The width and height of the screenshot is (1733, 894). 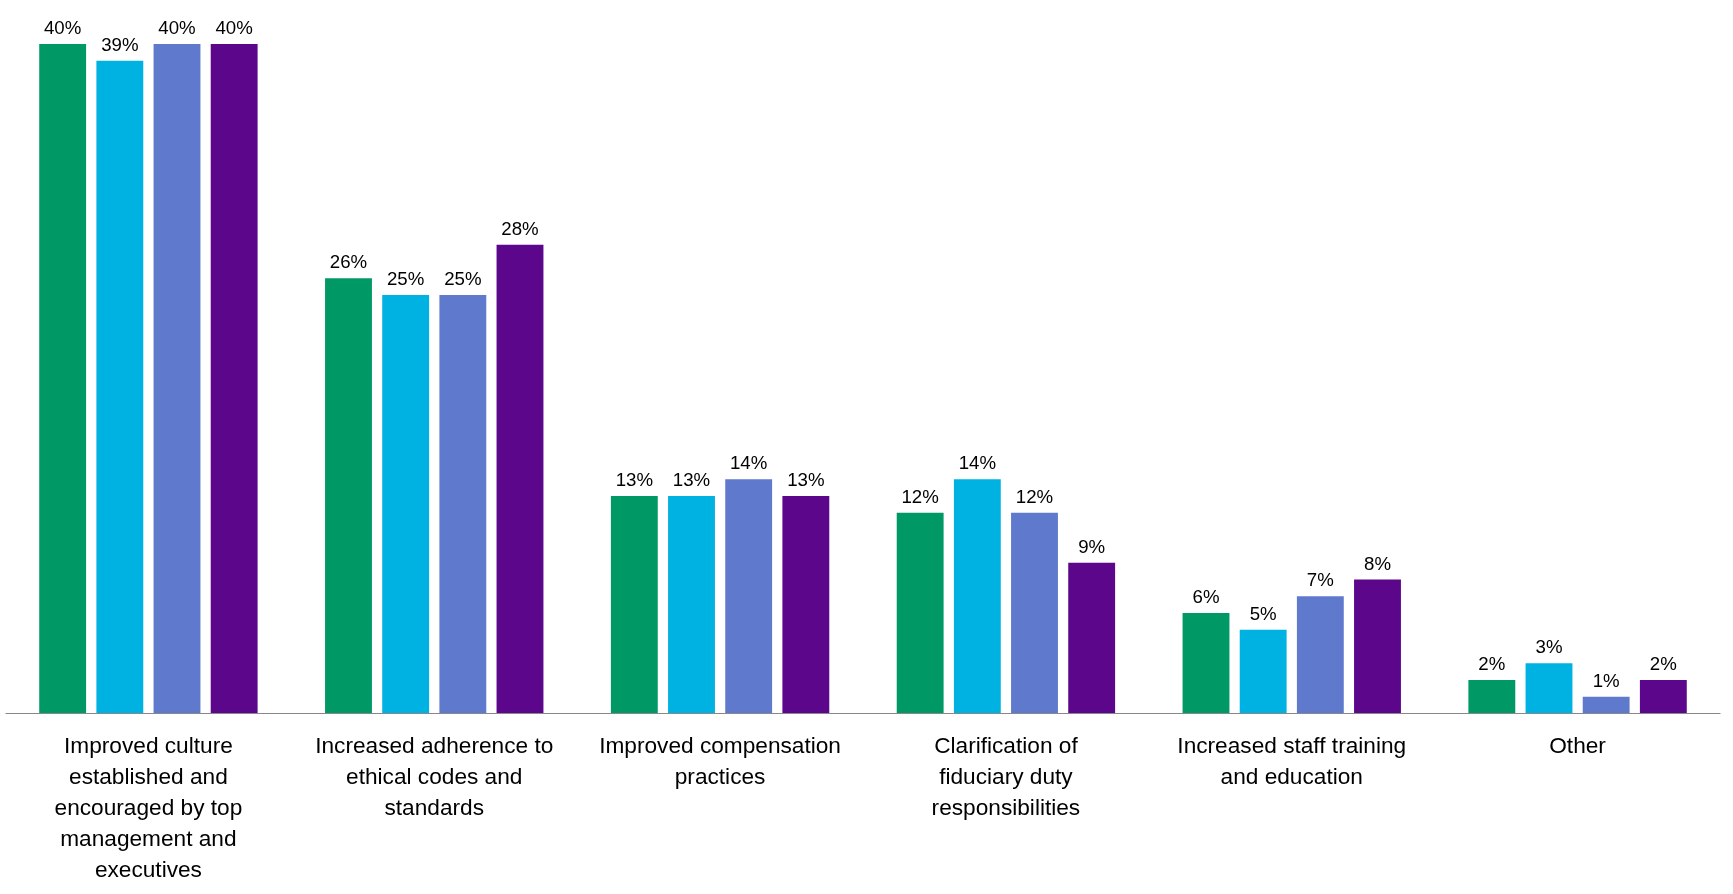 I want to click on data-label: 39%, so click(x=120, y=44).